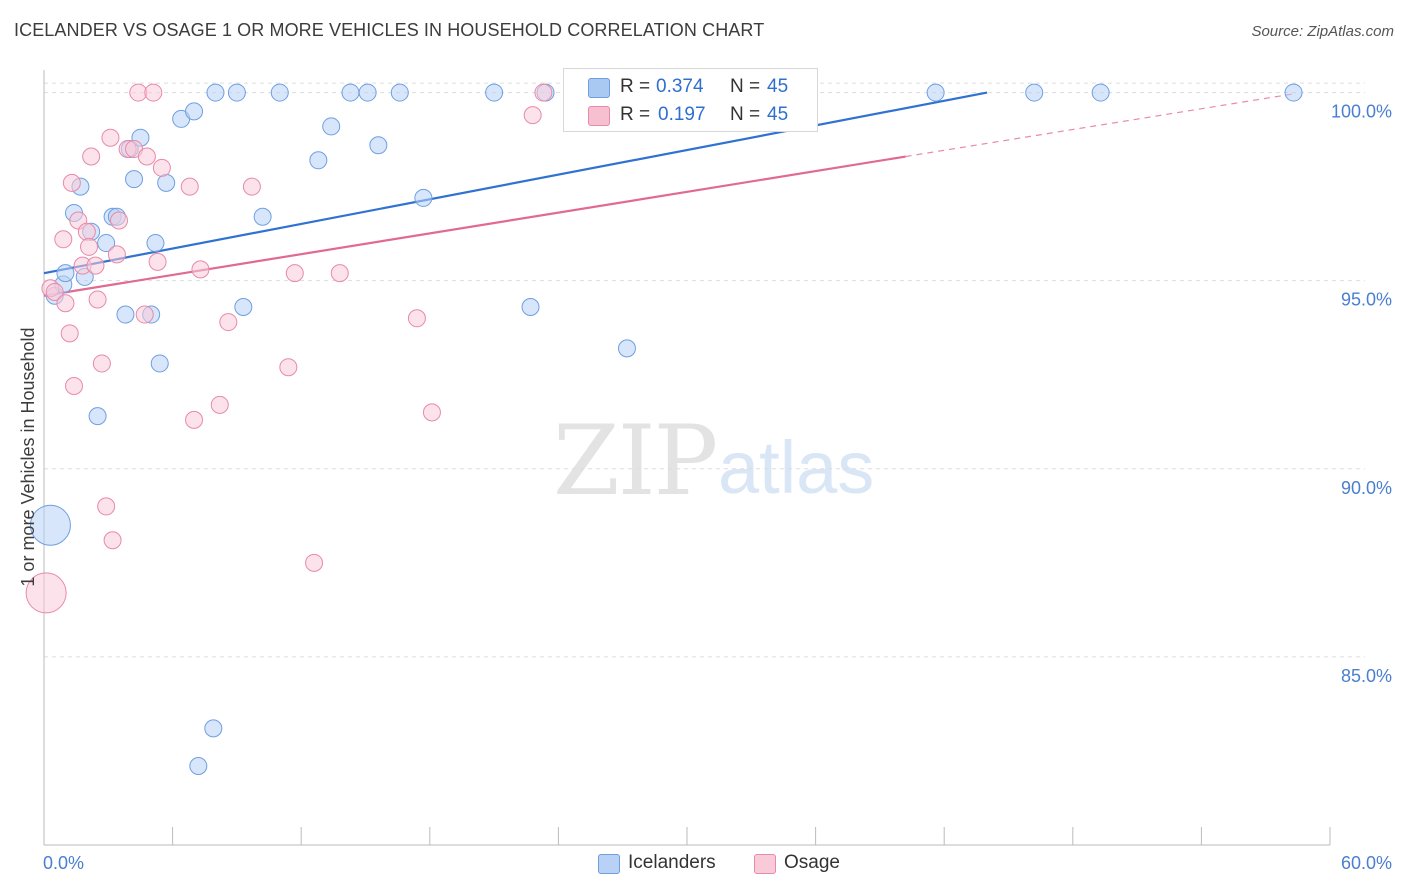  Describe the element at coordinates (1366, 676) in the screenshot. I see `y-tick-label: 85.0%` at that location.